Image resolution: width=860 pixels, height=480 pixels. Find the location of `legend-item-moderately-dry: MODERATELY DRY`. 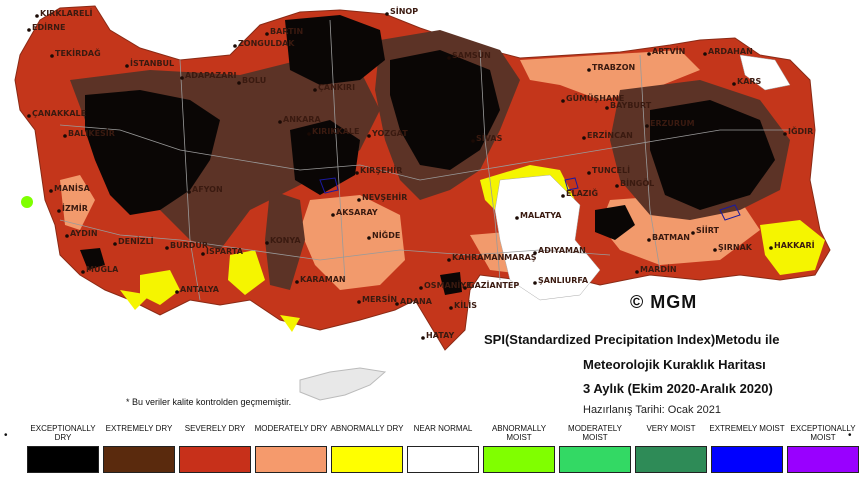

legend-item-moderately-dry: MODERATELY DRY is located at coordinates (291, 448).